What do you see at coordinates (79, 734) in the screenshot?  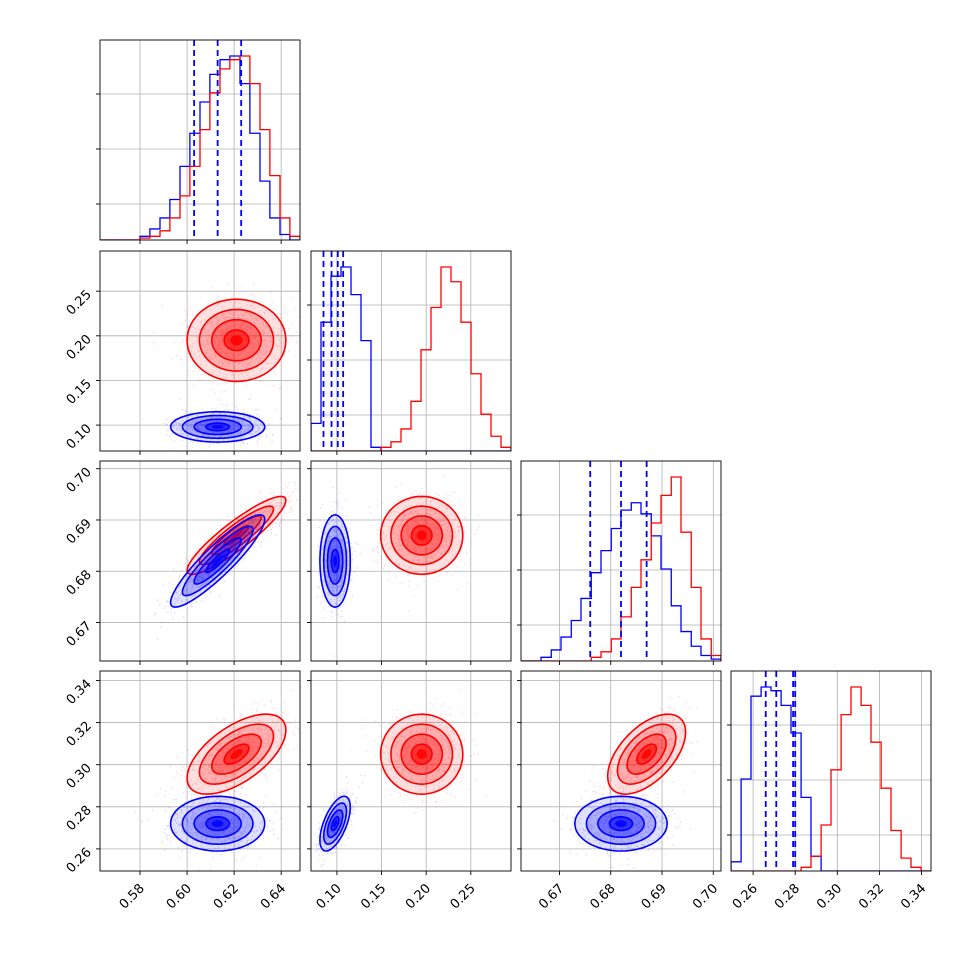 I see `y-tick-label: 0.32` at bounding box center [79, 734].